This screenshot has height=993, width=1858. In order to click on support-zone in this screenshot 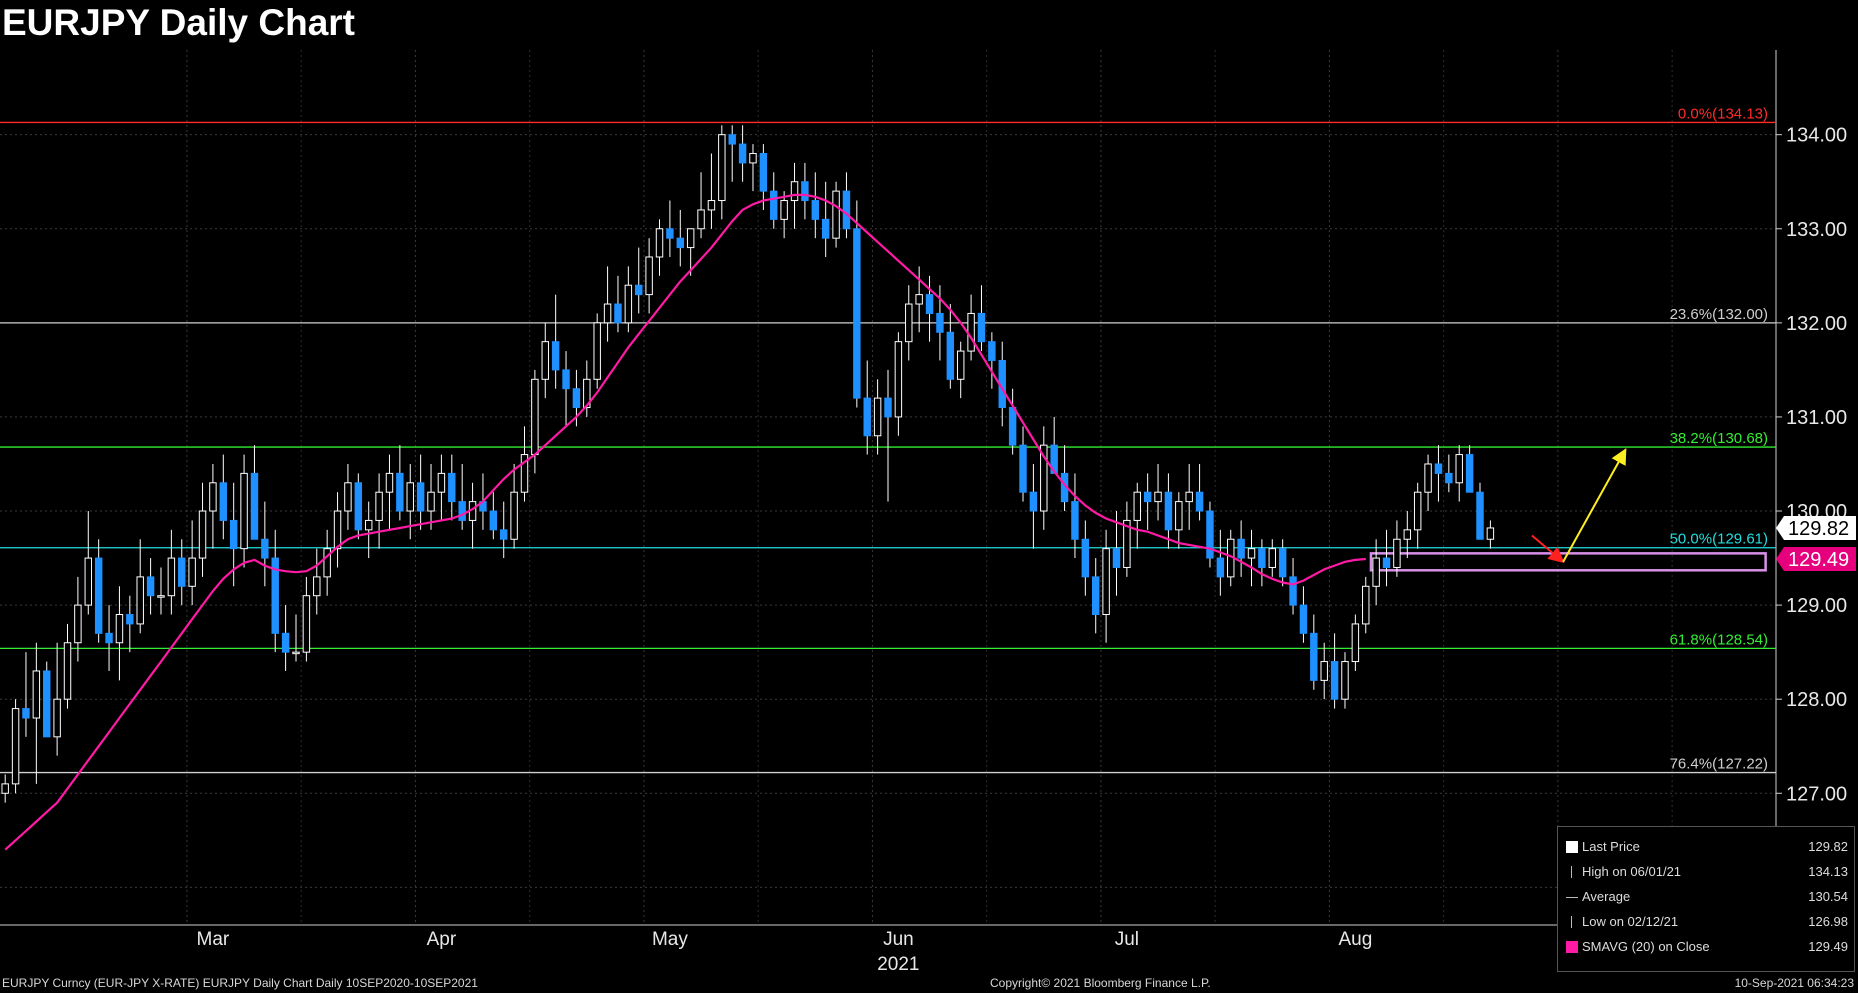, I will do `click(1568, 562)`.